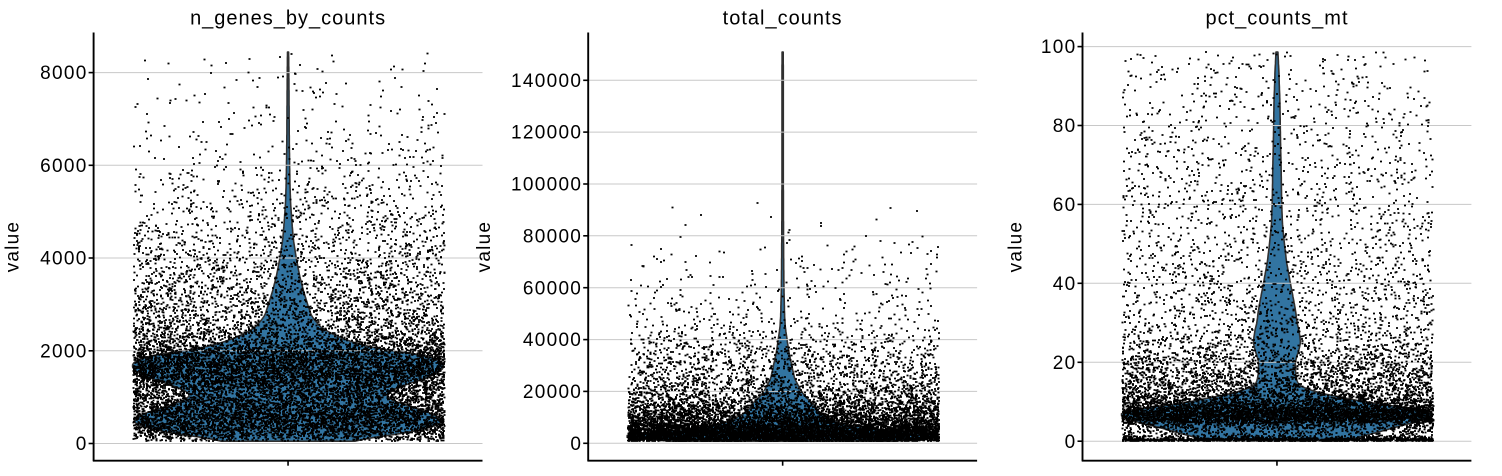 The width and height of the screenshot is (1502, 476). Describe the element at coordinates (1065, 205) in the screenshot. I see `svg-text: 60` at that location.